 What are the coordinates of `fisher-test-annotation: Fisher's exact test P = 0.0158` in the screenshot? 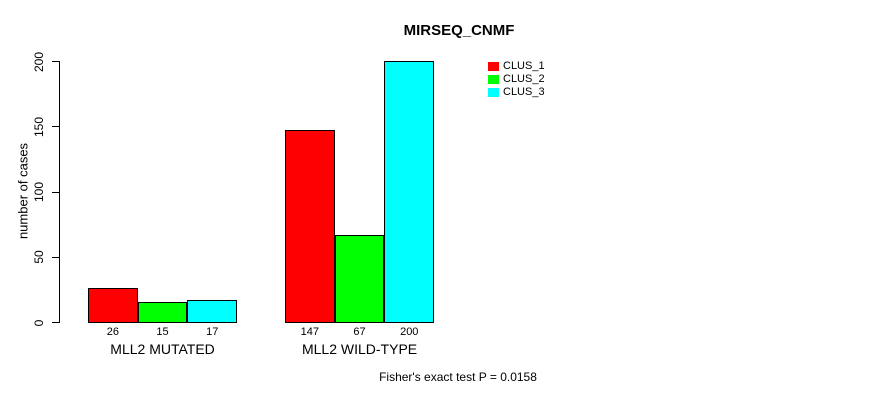 It's located at (458, 377).